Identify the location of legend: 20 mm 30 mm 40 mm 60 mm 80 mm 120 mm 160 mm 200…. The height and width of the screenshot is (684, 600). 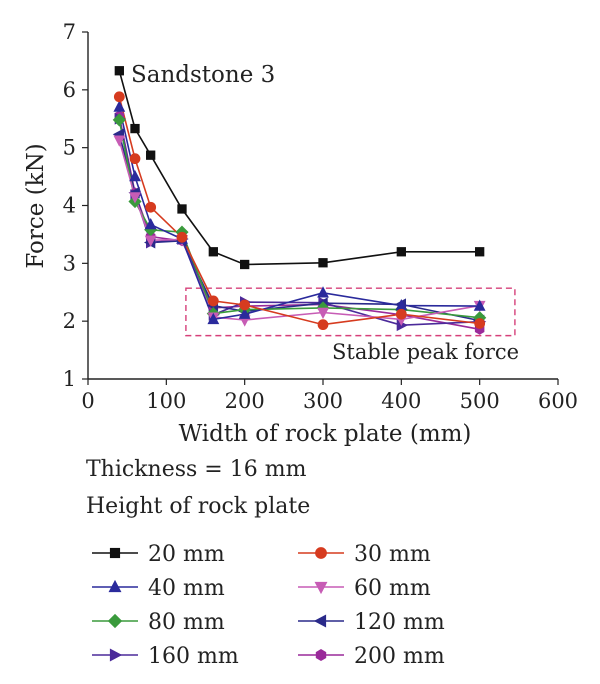
(268, 605).